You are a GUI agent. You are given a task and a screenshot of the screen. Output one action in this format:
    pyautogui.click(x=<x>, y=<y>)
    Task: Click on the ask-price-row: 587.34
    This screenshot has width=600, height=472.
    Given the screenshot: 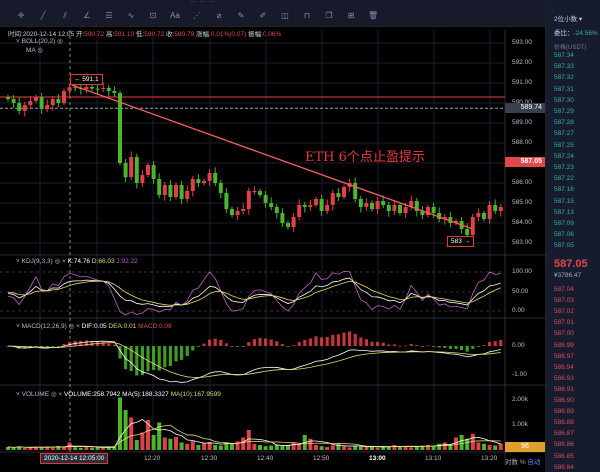 What is the action you would take?
    pyautogui.click(x=564, y=55)
    